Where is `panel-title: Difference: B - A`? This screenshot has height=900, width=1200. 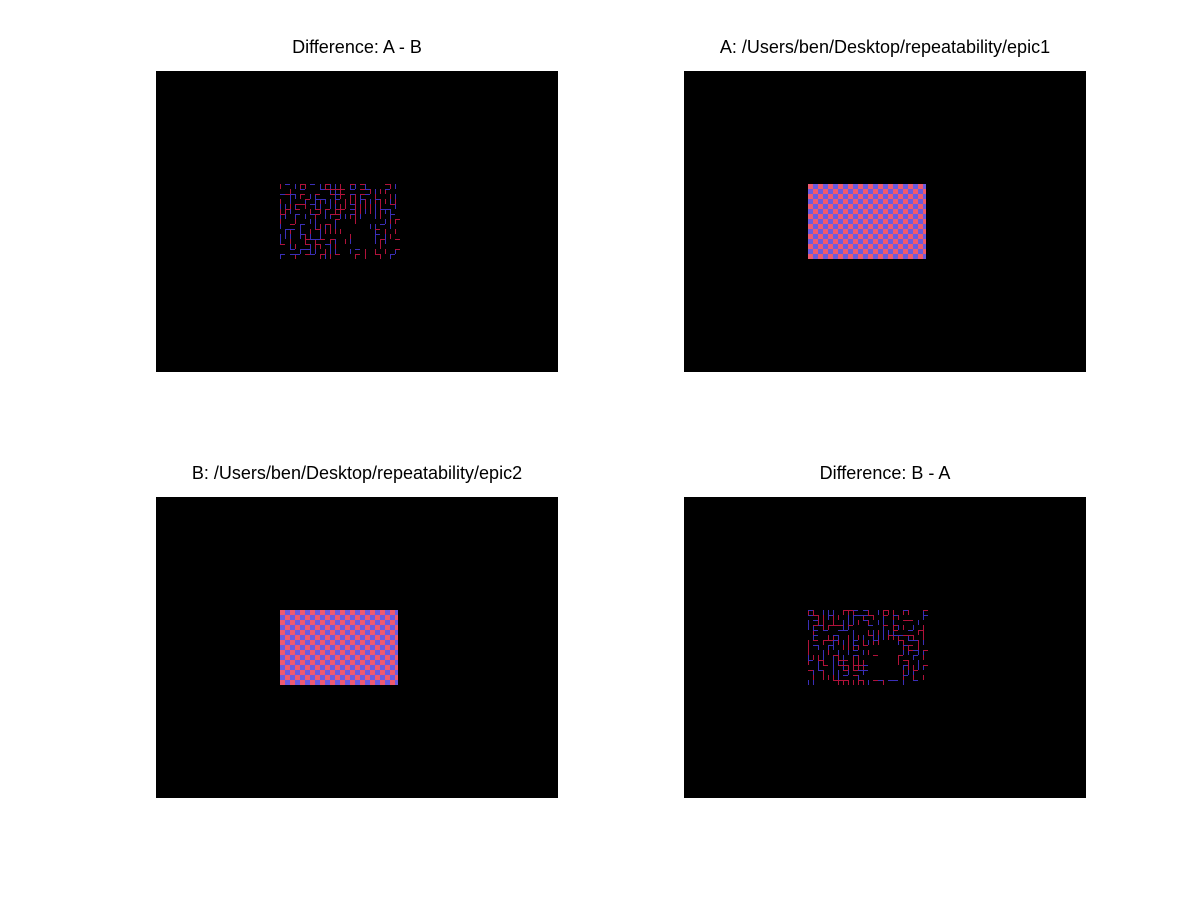 panel-title: Difference: B - A is located at coordinates (885, 473).